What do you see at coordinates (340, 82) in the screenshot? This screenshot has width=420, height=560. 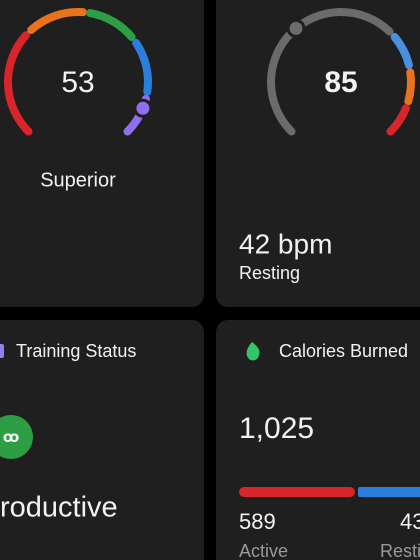 I see `gauge-value: 85` at bounding box center [340, 82].